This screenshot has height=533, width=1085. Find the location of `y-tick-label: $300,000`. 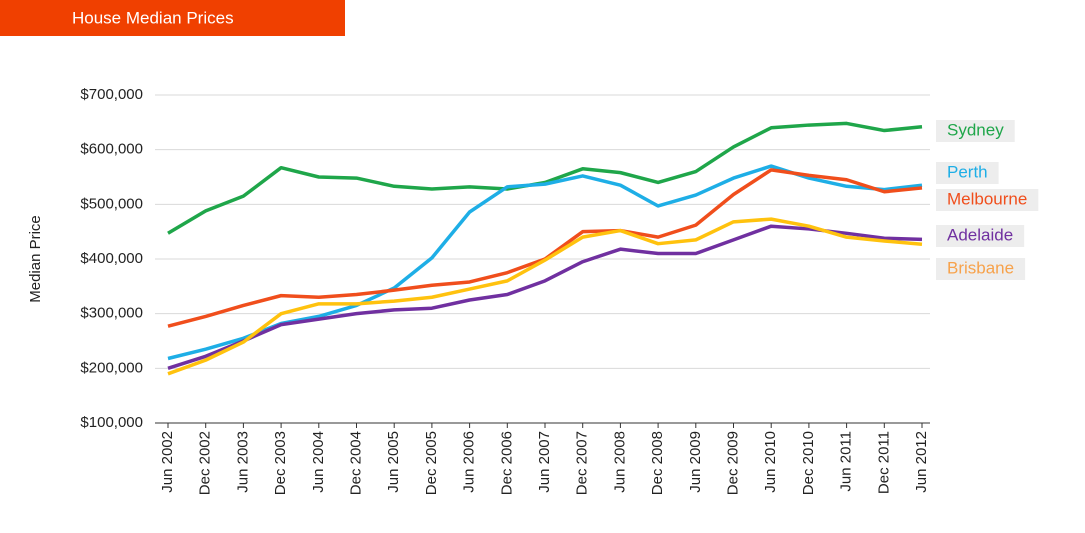

y-tick-label: $300,000 is located at coordinates (111, 313).